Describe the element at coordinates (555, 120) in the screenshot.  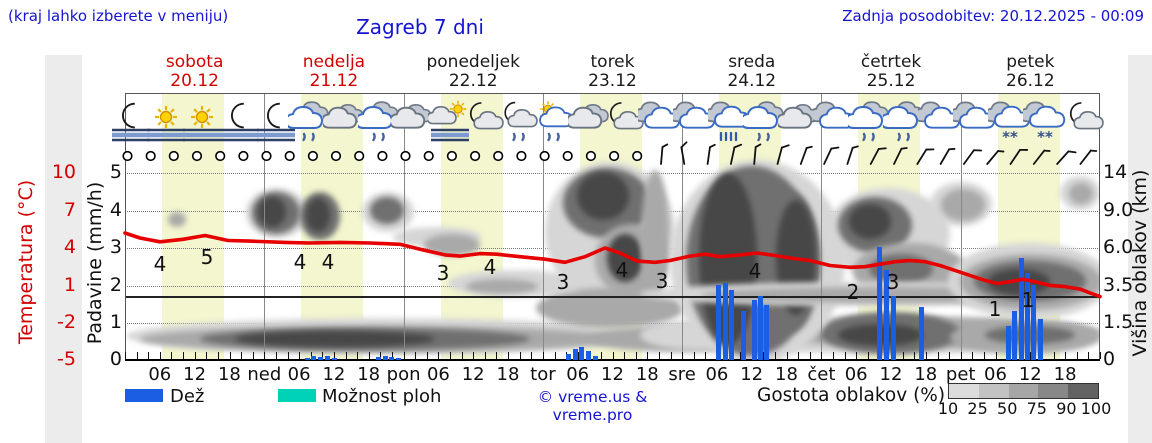
I see `weather-icon-cloud-sun-drizzle` at that location.